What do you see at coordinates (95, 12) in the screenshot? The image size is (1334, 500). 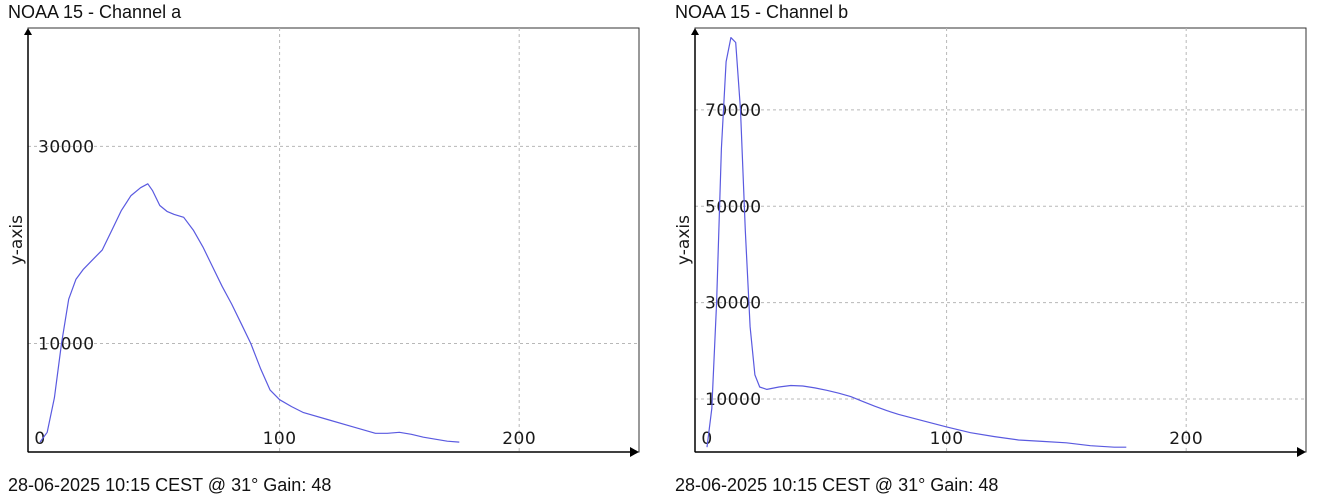 I see `chart-title: NOAA 15 - Channel a` at bounding box center [95, 12].